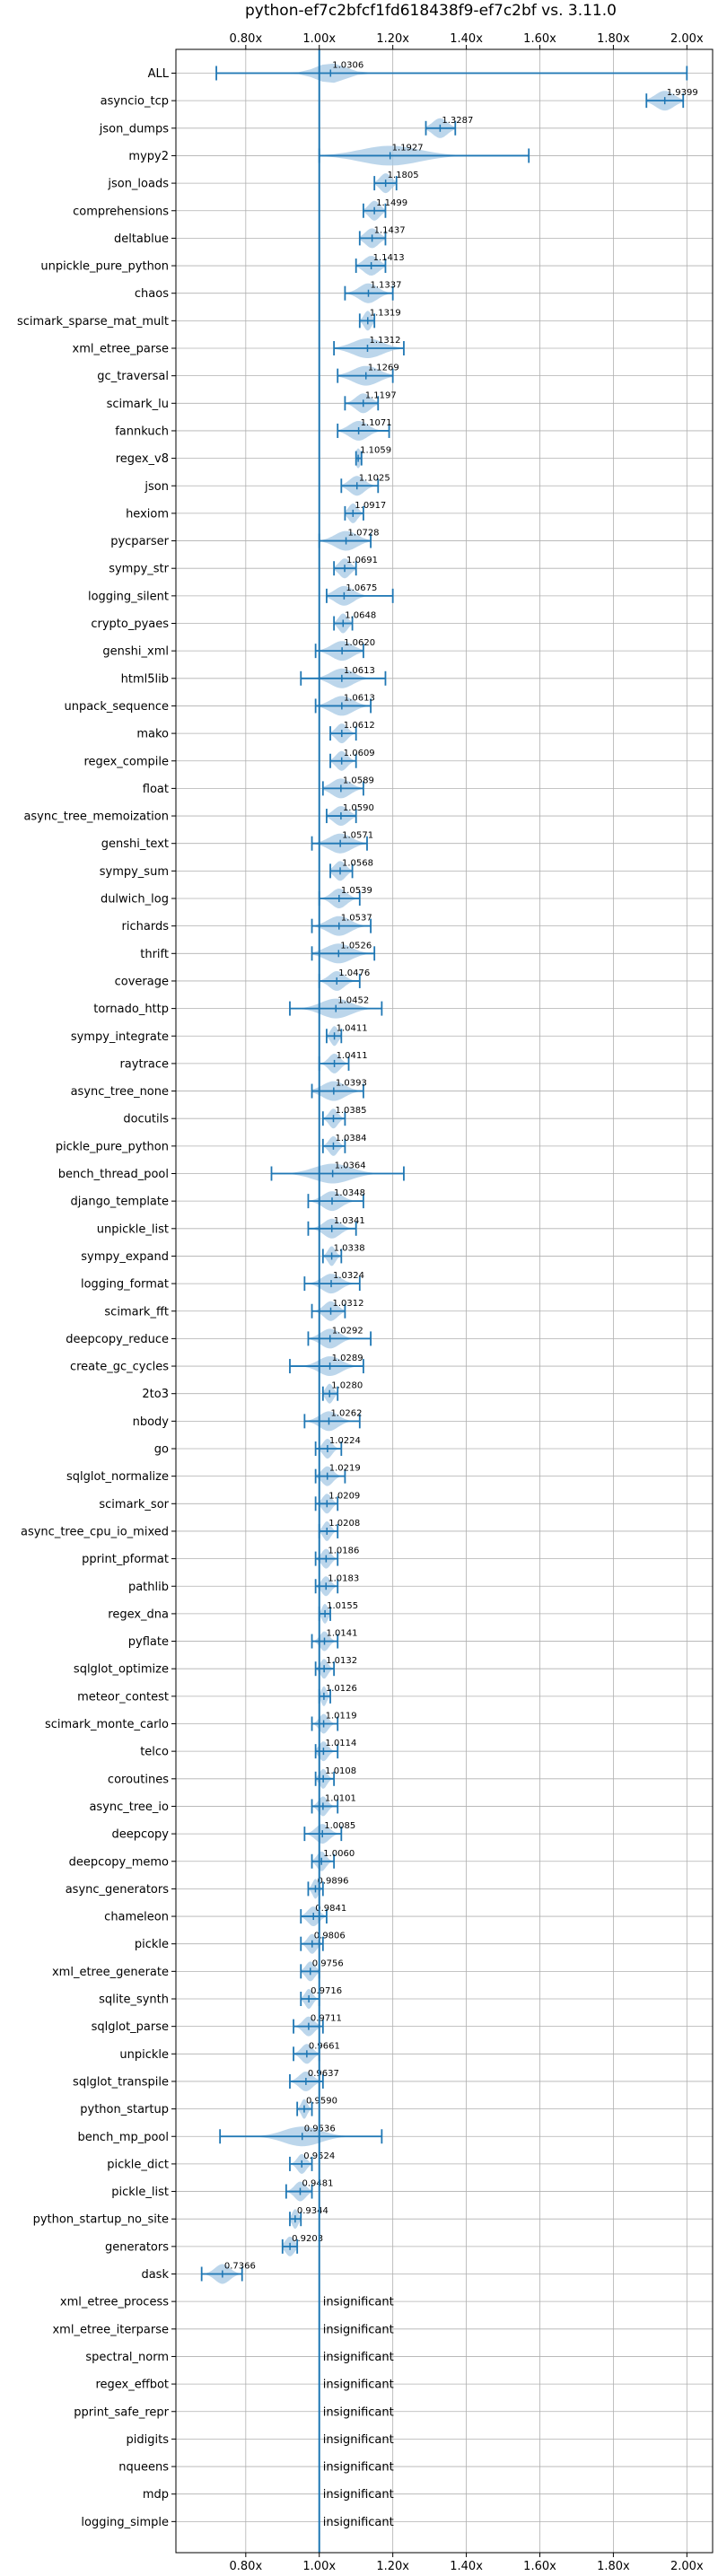 Image resolution: width=718 pixels, height=2576 pixels. What do you see at coordinates (356, 946) in the screenshot?
I see `value-label: 1.0526` at bounding box center [356, 946].